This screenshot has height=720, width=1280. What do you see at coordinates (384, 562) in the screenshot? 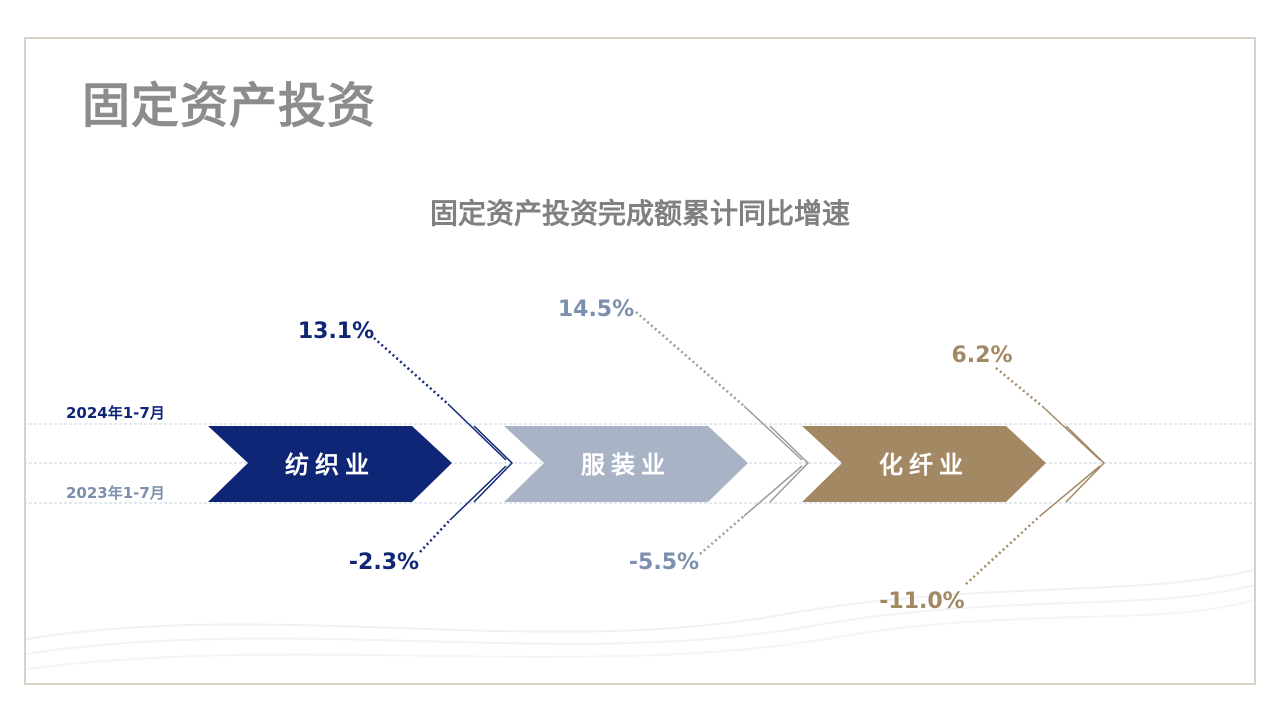
I see `value-textile-2023: -2.3%` at bounding box center [384, 562].